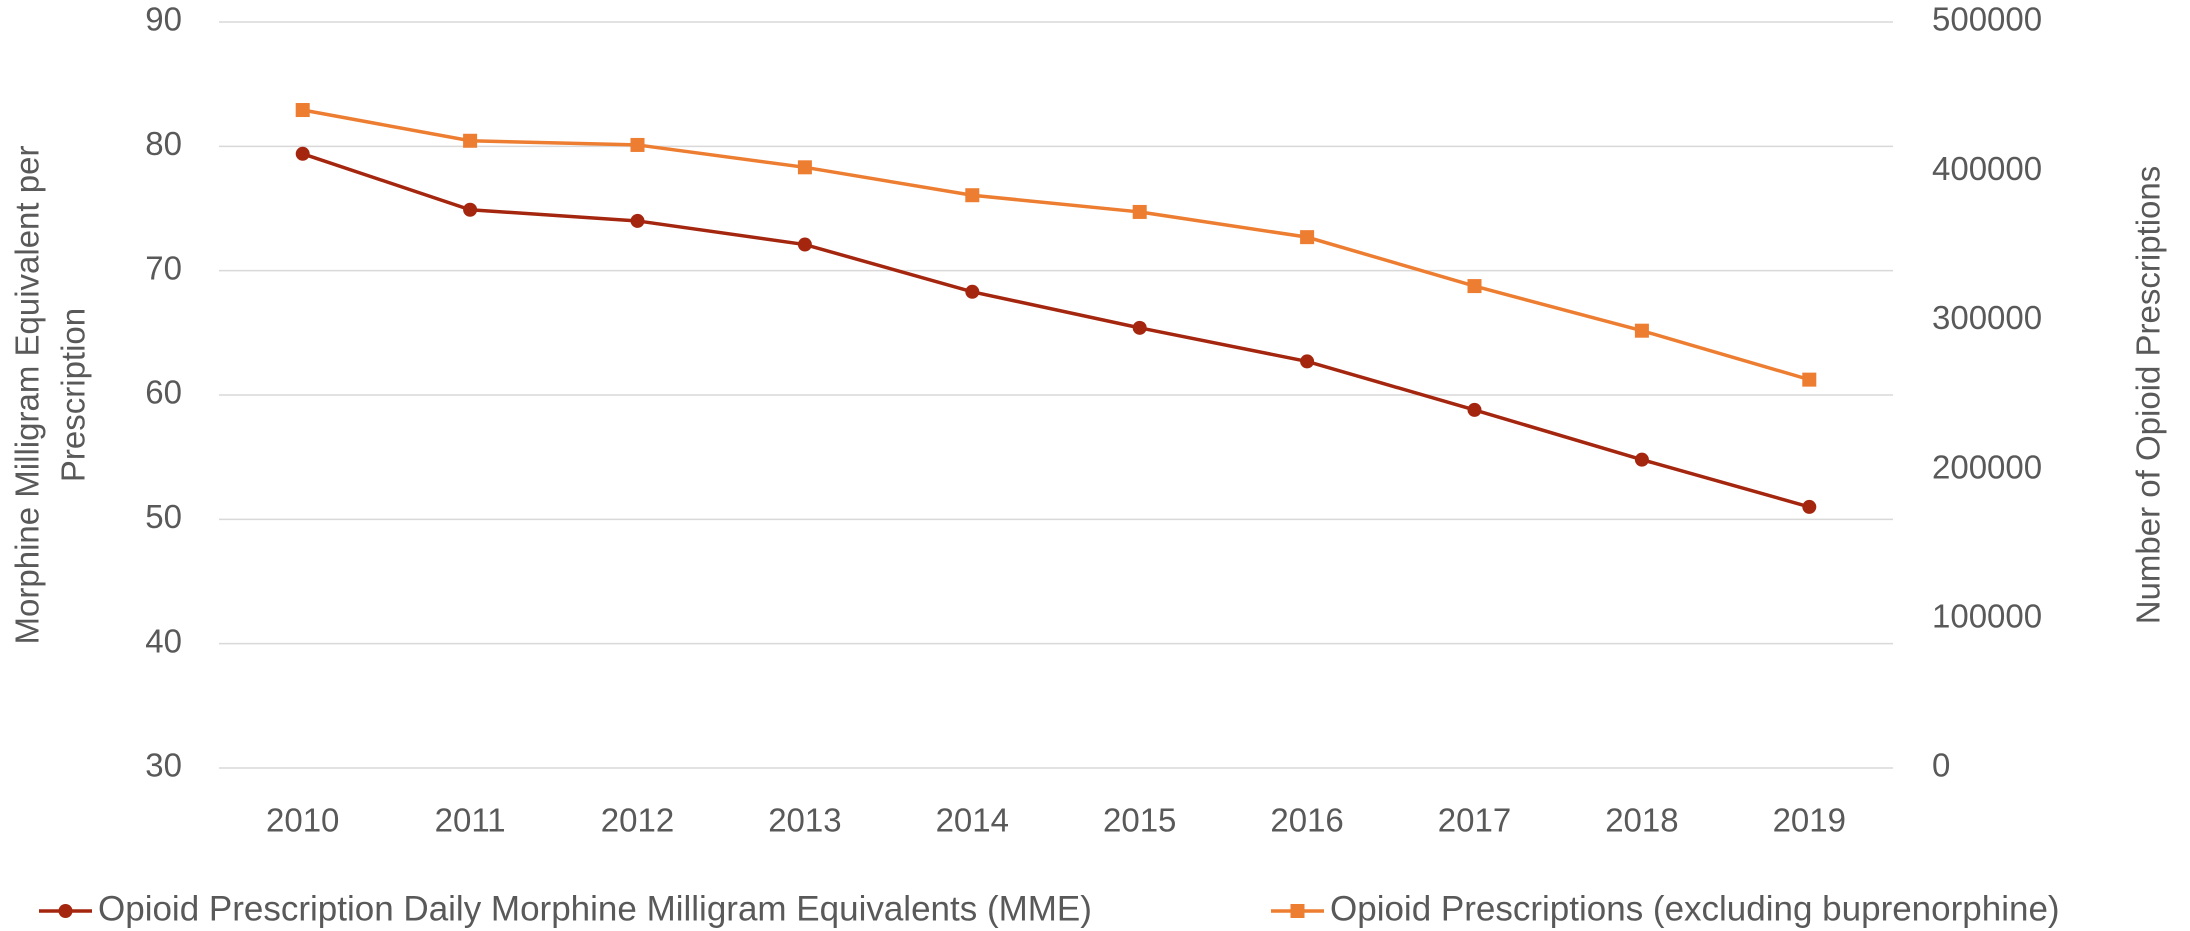  I want to click on x-tick-label: 2018, so click(1641, 820).